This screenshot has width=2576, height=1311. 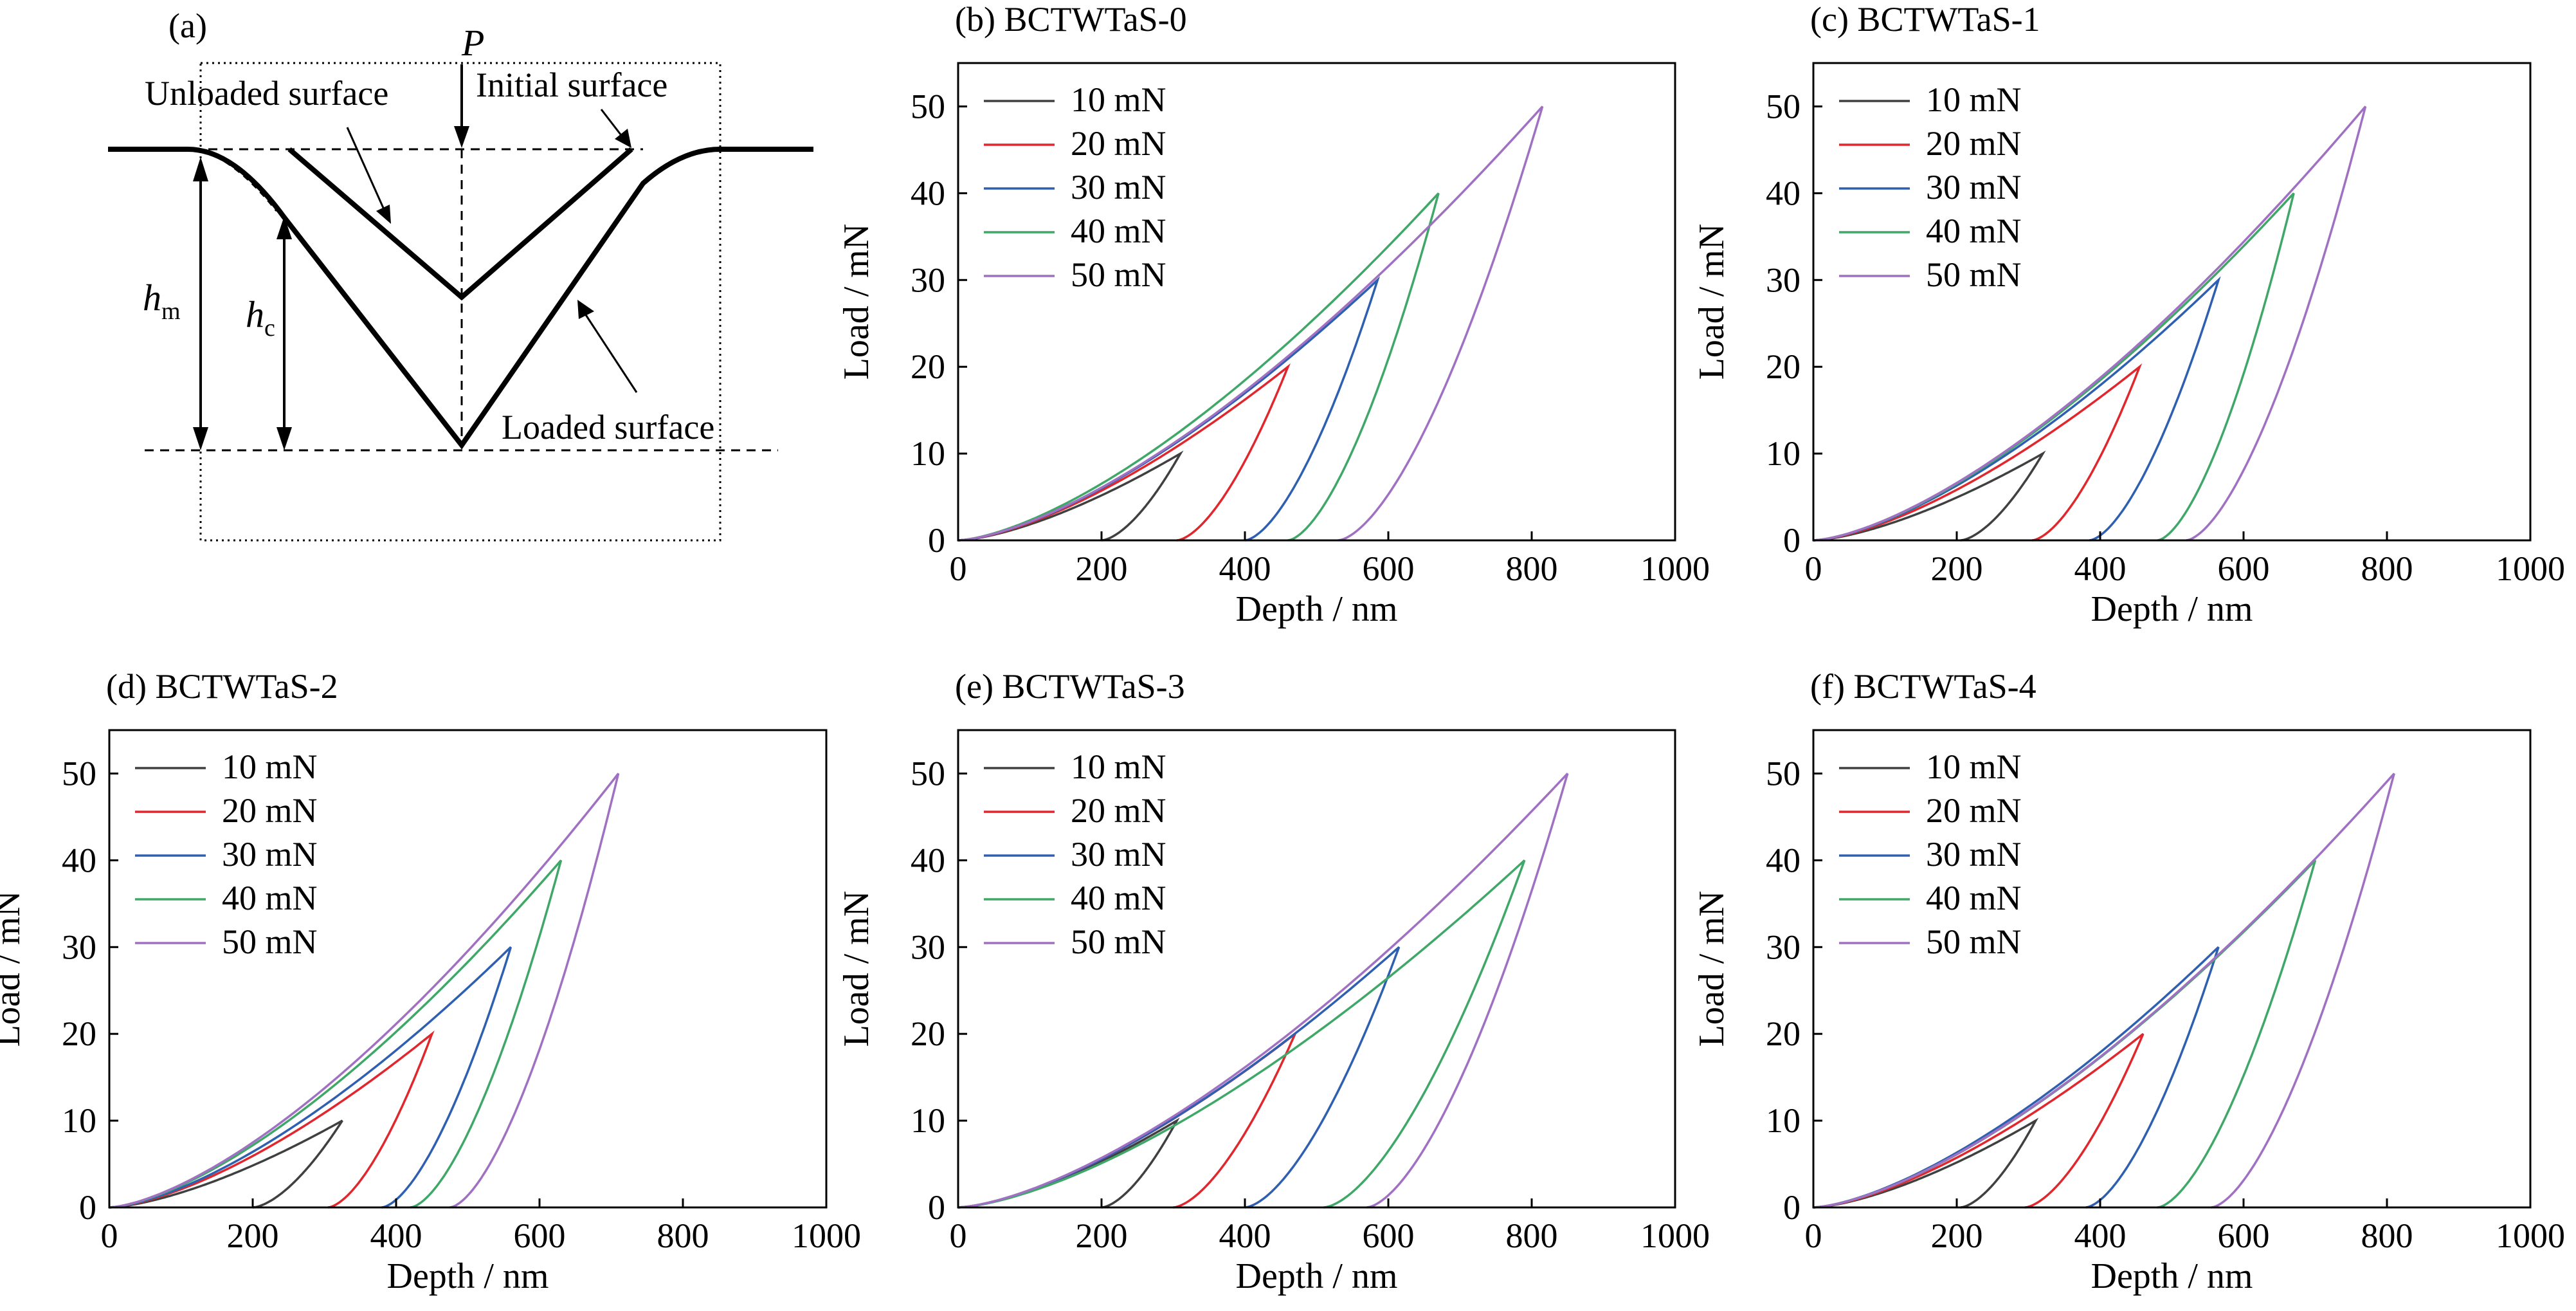 What do you see at coordinates (585, 309) in the screenshot?
I see `loaded-pointer-head` at bounding box center [585, 309].